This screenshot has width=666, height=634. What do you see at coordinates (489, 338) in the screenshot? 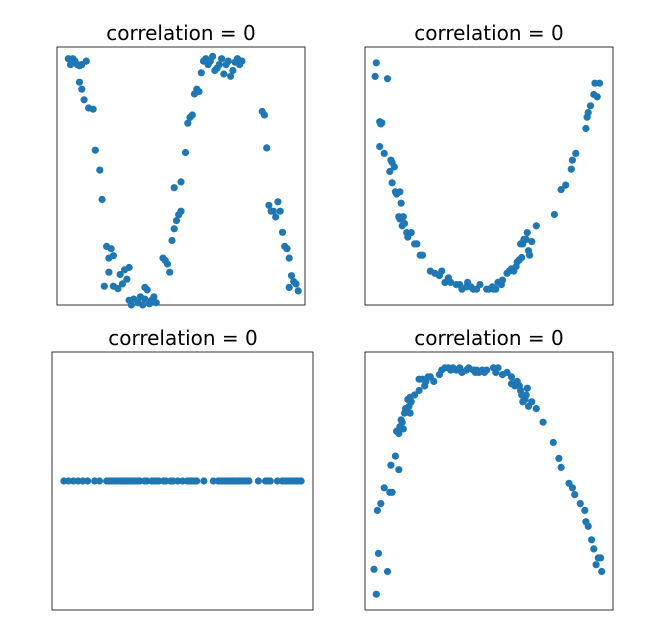
I see `panel-4-title: correlation = 0` at bounding box center [489, 338].